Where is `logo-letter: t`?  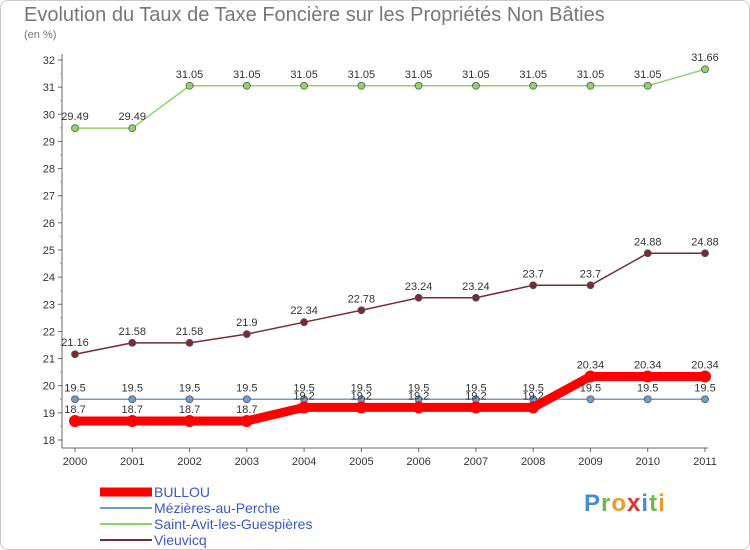
logo-letter: t is located at coordinates (654, 503).